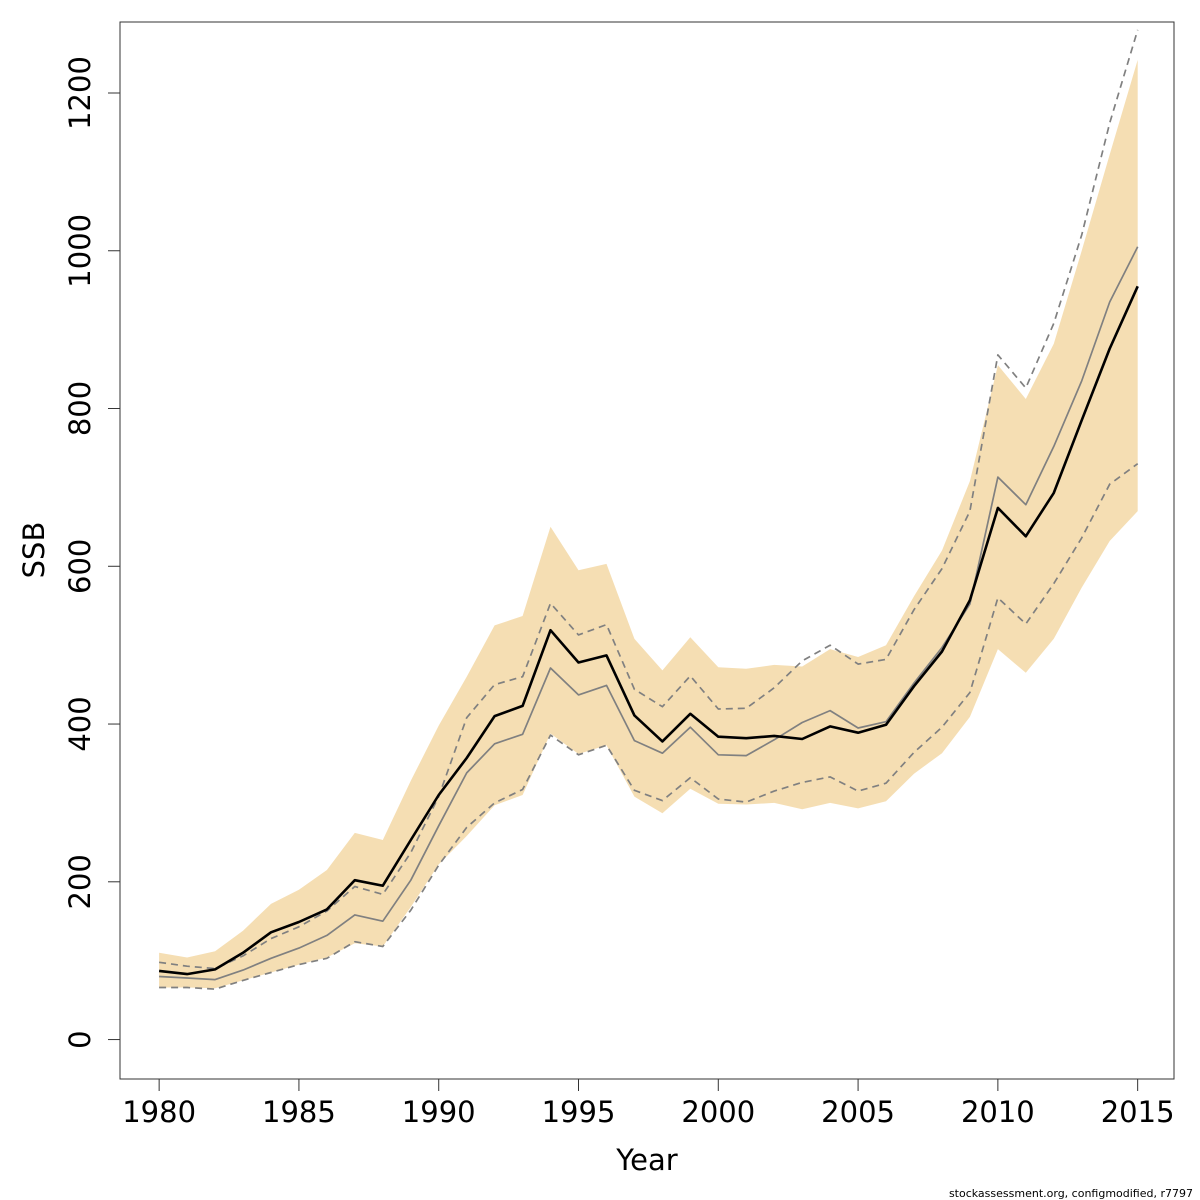 This screenshot has width=1200, height=1200. What do you see at coordinates (1138, 1112) in the screenshot?
I see `x-tick-label: 2015` at bounding box center [1138, 1112].